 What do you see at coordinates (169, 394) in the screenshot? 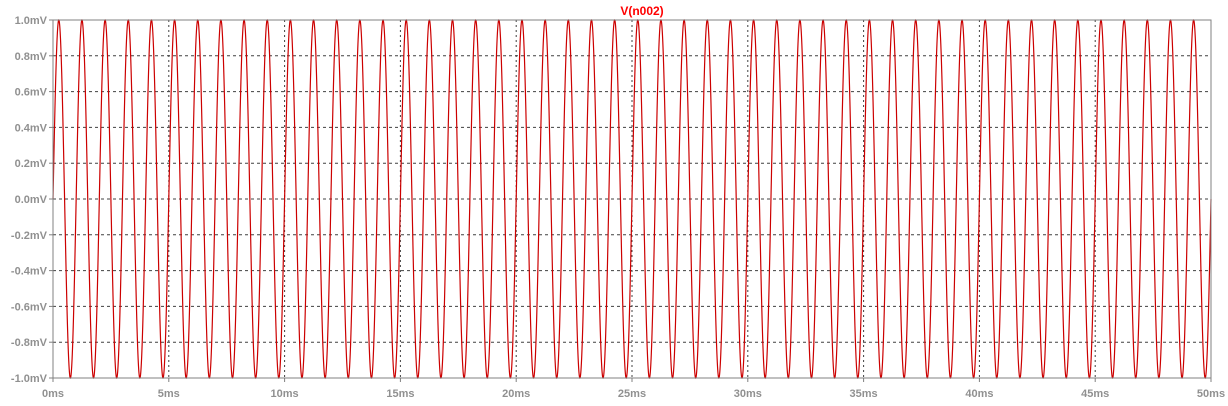
I see `x-tick-label: 5ms` at bounding box center [169, 394].